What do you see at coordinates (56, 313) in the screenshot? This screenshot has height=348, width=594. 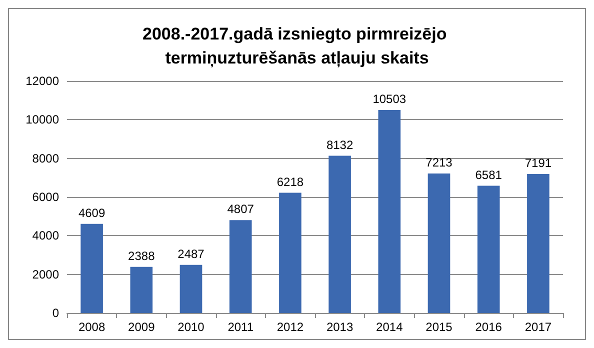 I see `y-tick-label: 0` at bounding box center [56, 313].